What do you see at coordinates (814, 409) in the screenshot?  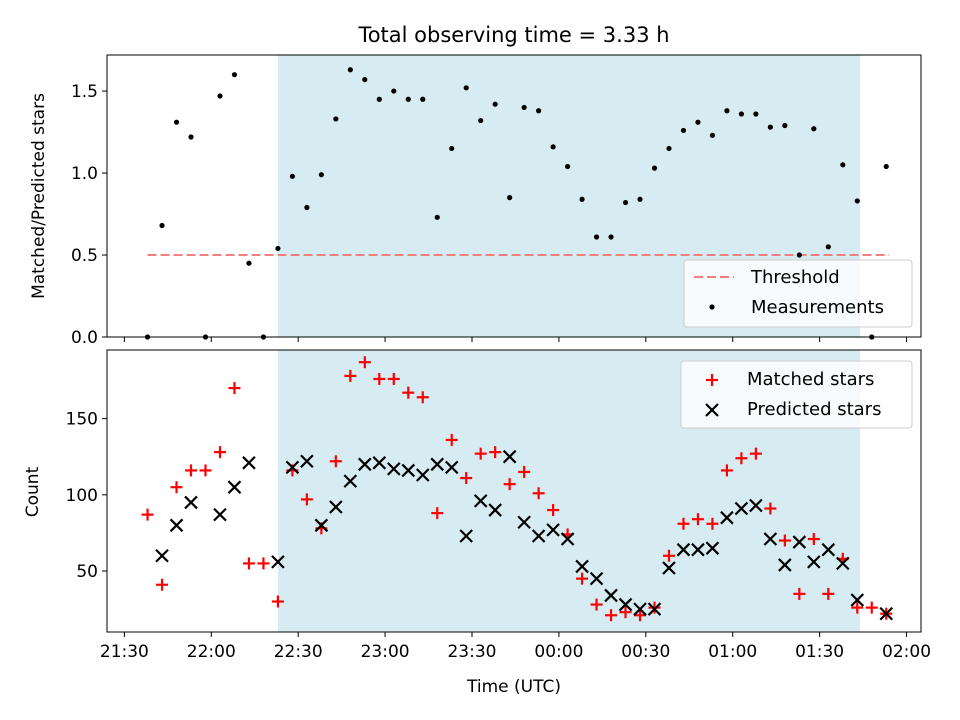 I see `legend-predicted-label: Predicted stars` at bounding box center [814, 409].